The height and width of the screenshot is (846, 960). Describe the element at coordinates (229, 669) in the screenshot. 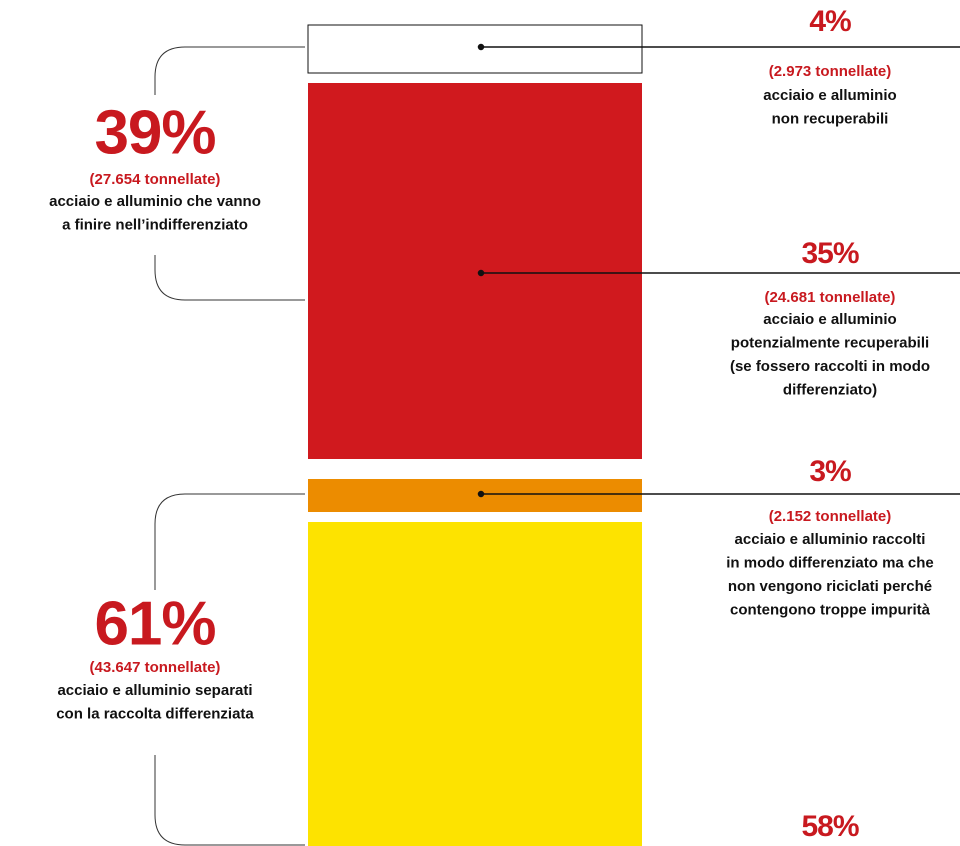

I see `bracket-bottom` at that location.